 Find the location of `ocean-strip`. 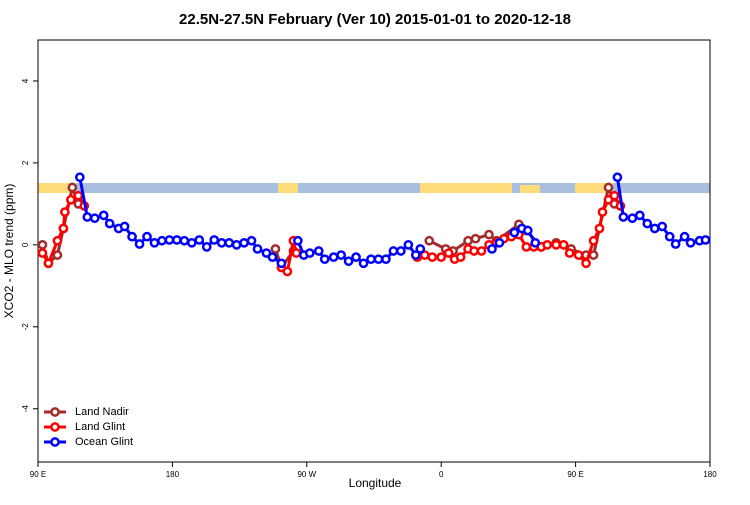

ocean-strip is located at coordinates (374, 188).